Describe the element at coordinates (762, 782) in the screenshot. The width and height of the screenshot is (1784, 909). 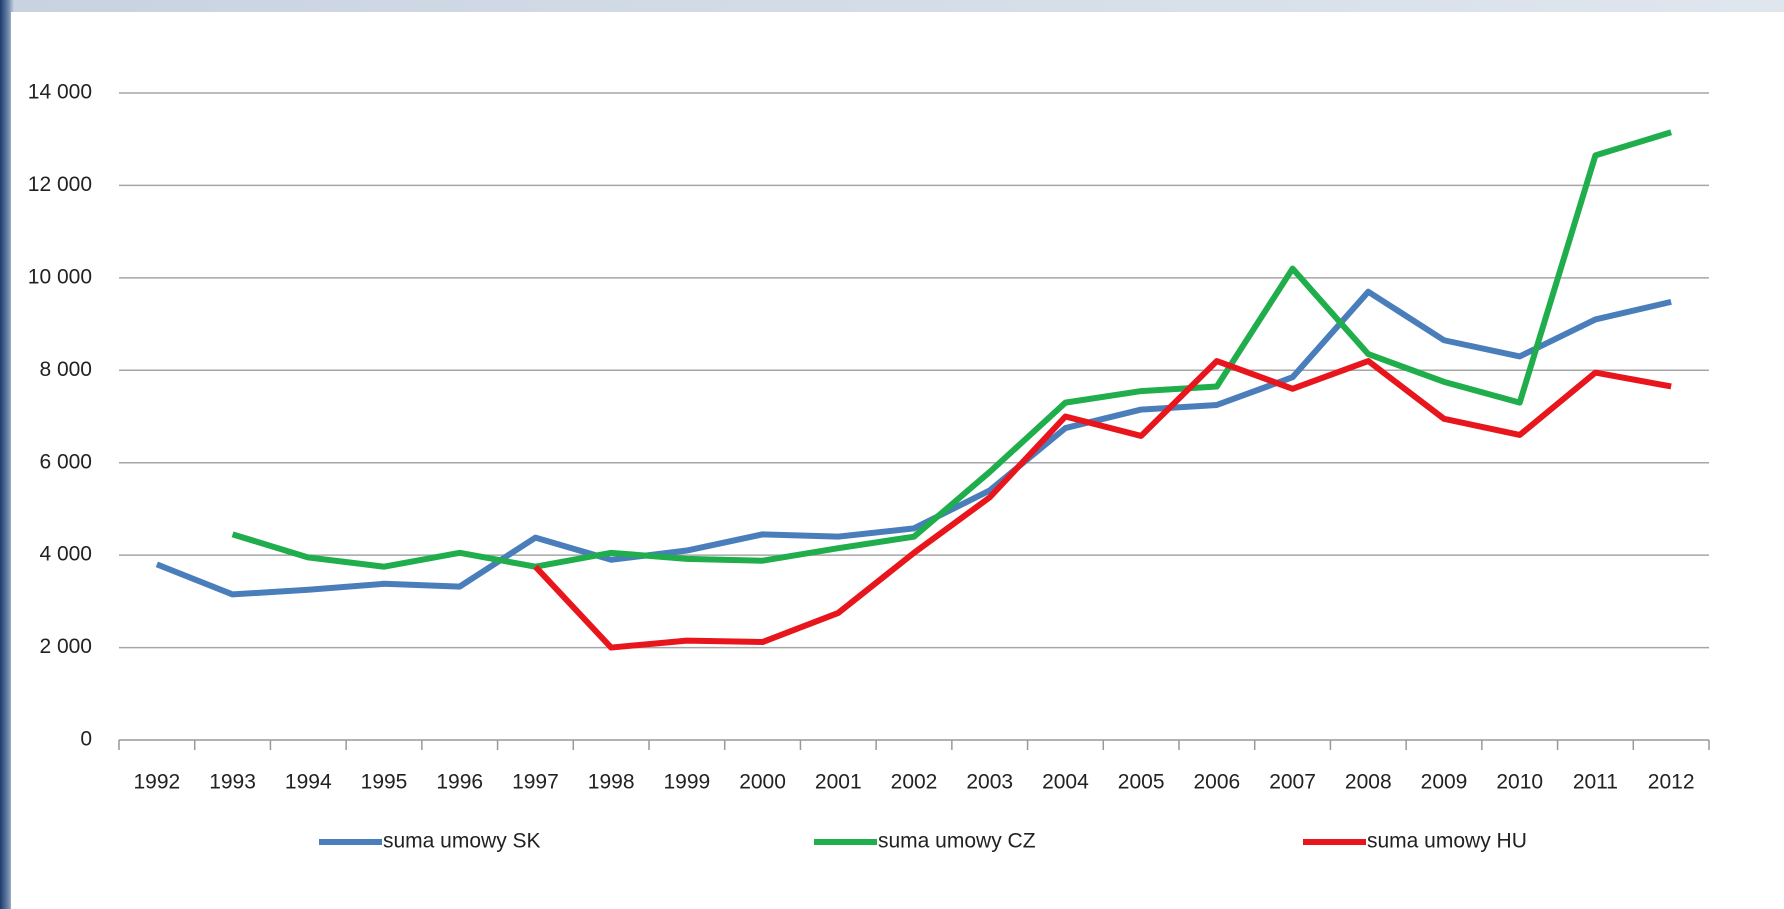
I see `x-tick-label: 2000` at that location.